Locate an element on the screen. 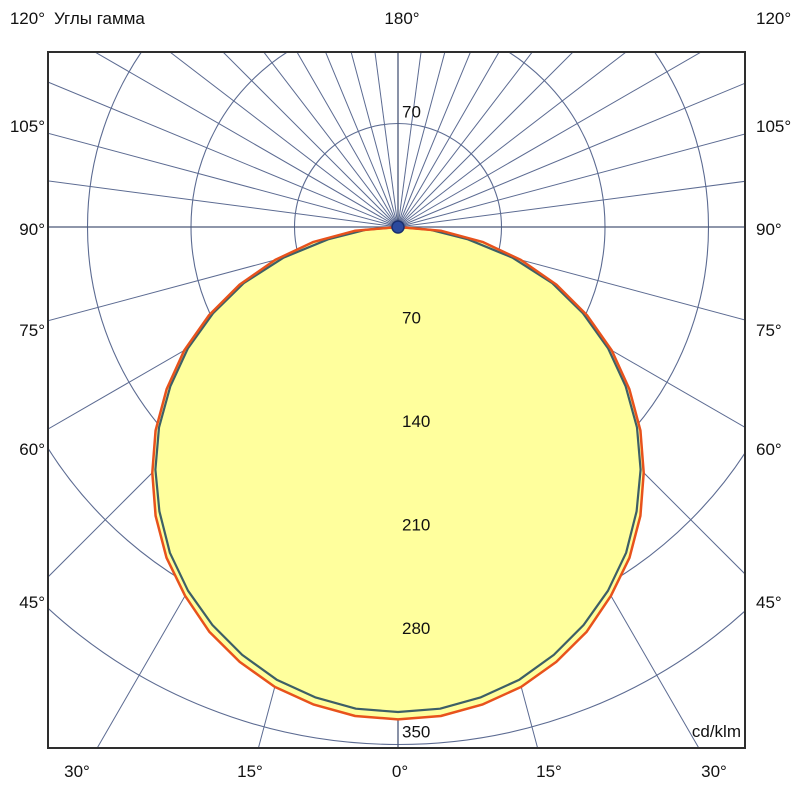 The image size is (800, 800). gamma-label-left: 90° is located at coordinates (32, 229).